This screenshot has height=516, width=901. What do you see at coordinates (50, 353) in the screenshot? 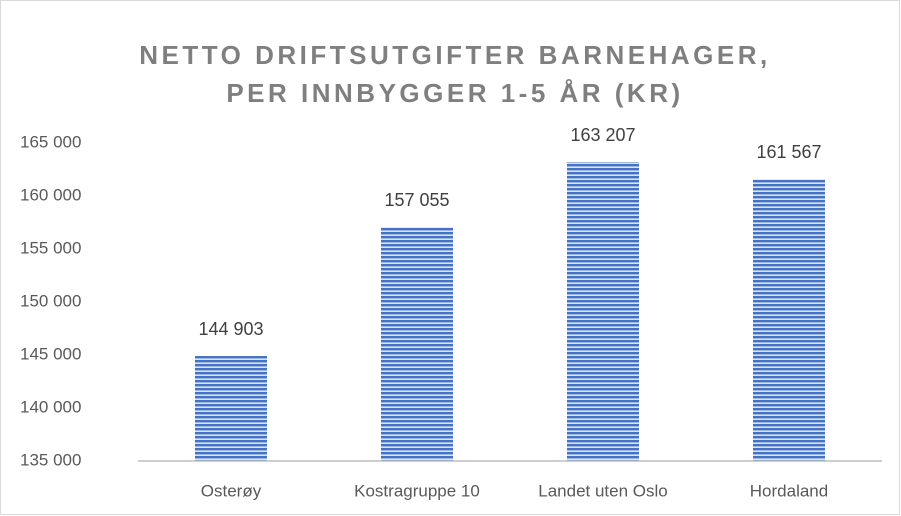
I see `y-tick-label: 145 000` at bounding box center [50, 353].